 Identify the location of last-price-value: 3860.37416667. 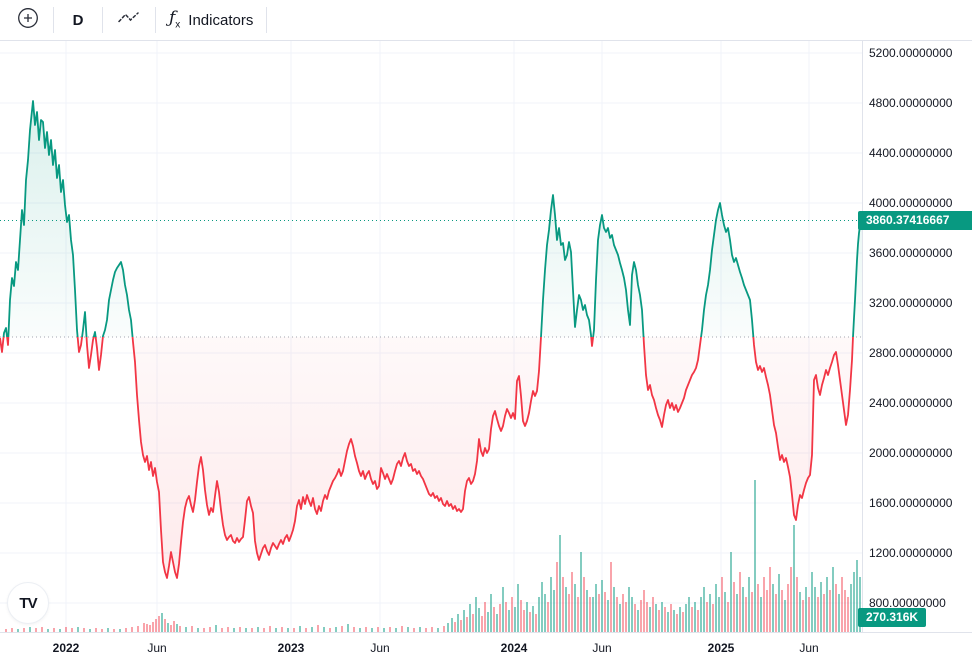
(908, 219).